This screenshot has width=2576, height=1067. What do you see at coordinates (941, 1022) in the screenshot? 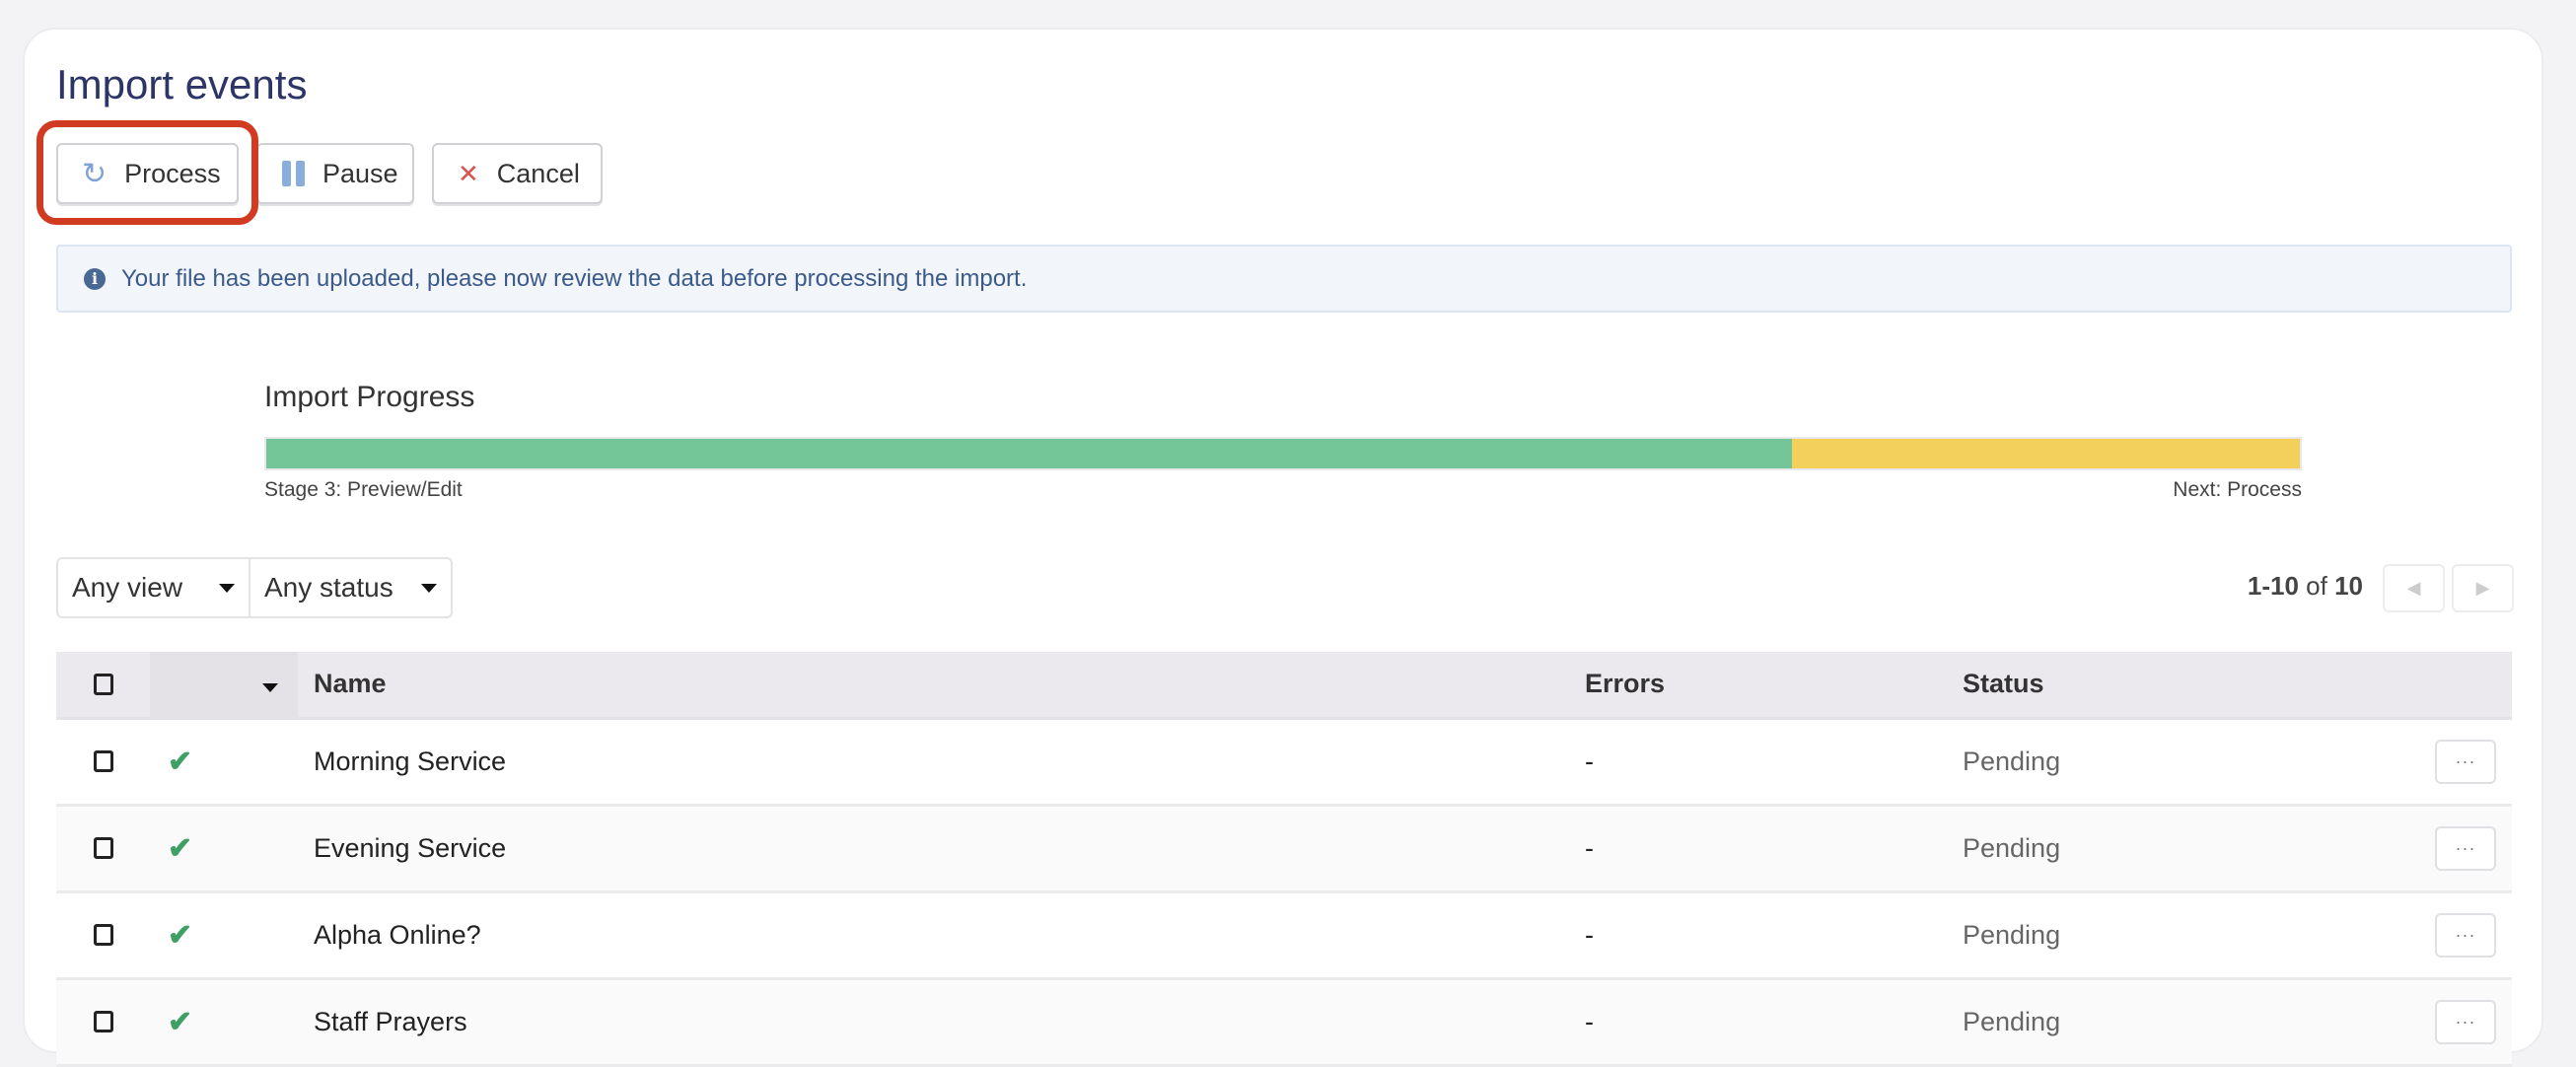
I see `row-name: Staff Prayers` at bounding box center [941, 1022].